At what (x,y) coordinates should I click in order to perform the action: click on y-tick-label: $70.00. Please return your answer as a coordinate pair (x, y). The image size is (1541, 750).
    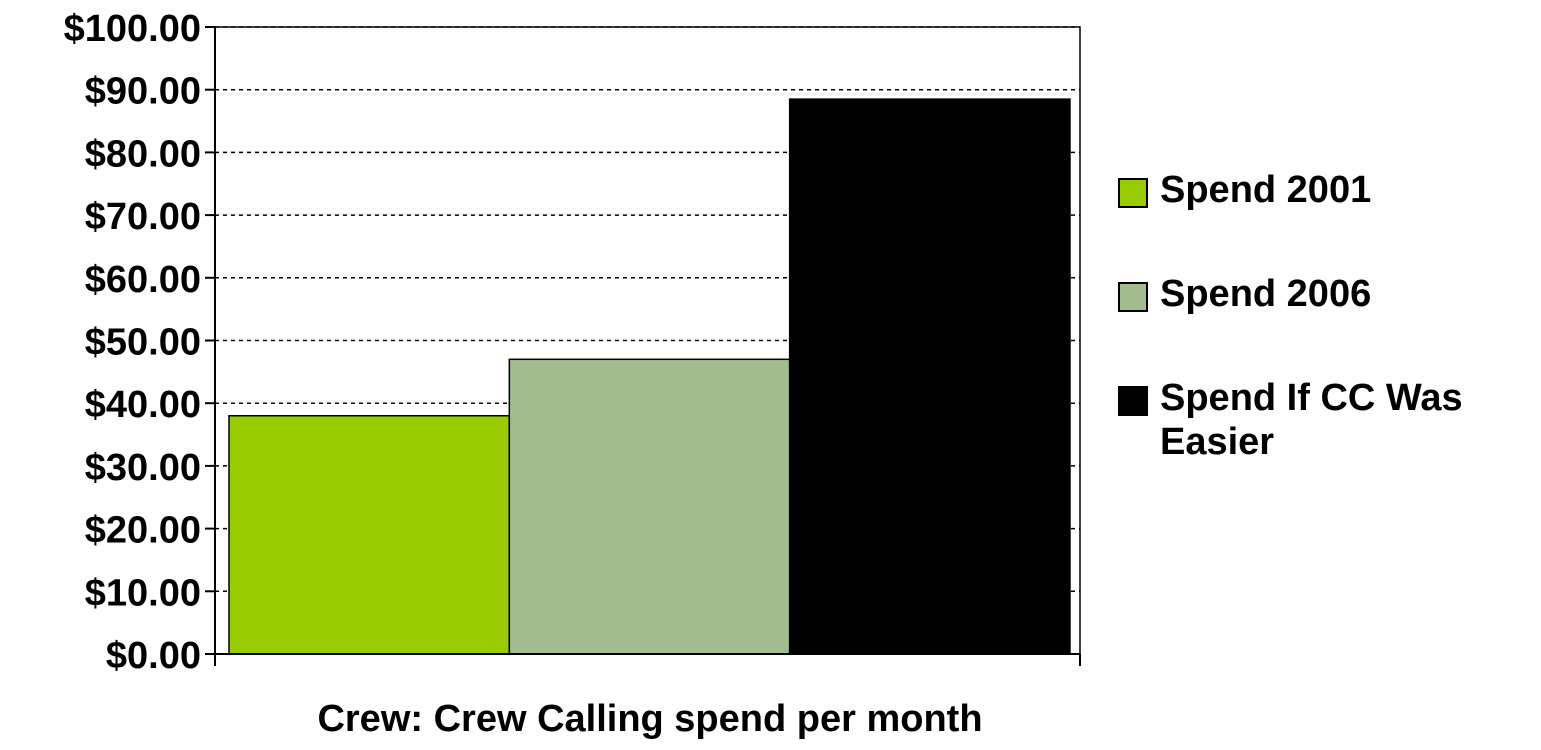
    Looking at the image, I should click on (143, 217).